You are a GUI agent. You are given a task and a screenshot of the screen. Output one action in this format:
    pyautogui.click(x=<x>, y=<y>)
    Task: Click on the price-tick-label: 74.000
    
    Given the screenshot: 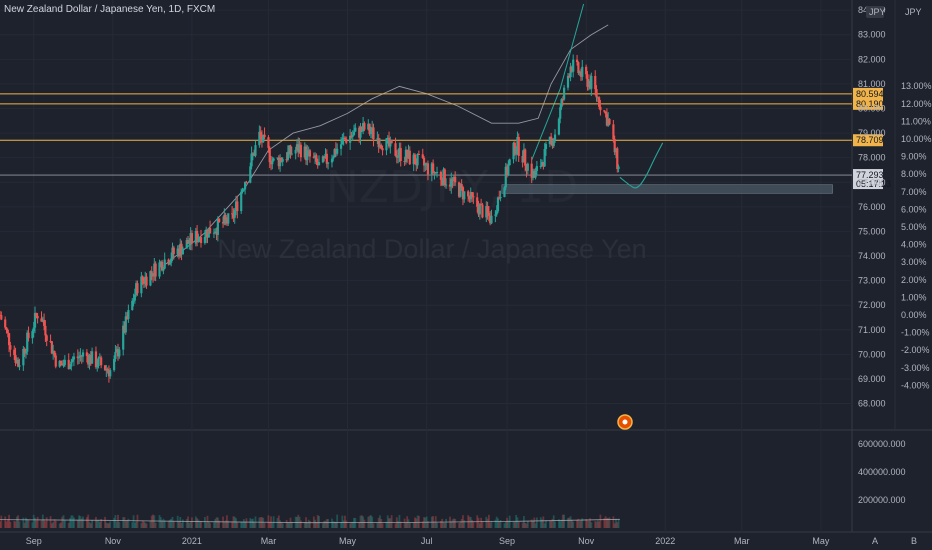 What is the action you would take?
    pyautogui.click(x=872, y=256)
    